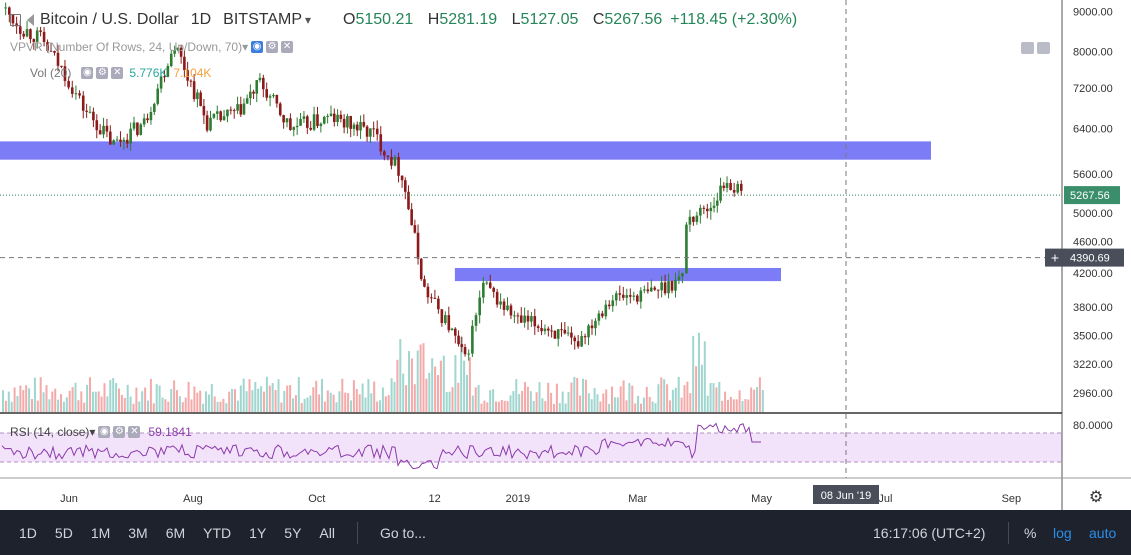 The image size is (1131, 555). Describe the element at coordinates (349, 19) in the screenshot. I see `open-label: O` at that location.